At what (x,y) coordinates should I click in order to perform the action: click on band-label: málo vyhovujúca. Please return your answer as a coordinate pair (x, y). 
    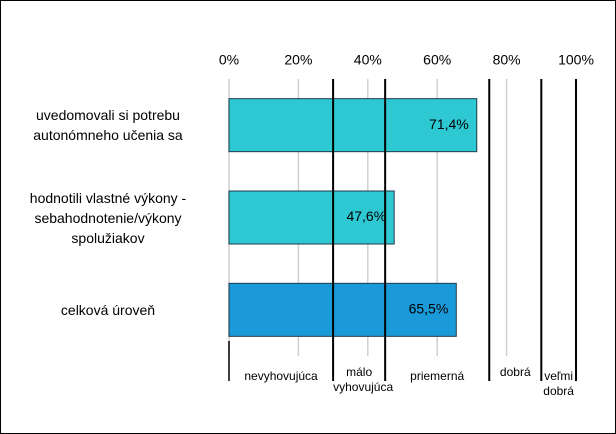
    Looking at the image, I should click on (363, 379).